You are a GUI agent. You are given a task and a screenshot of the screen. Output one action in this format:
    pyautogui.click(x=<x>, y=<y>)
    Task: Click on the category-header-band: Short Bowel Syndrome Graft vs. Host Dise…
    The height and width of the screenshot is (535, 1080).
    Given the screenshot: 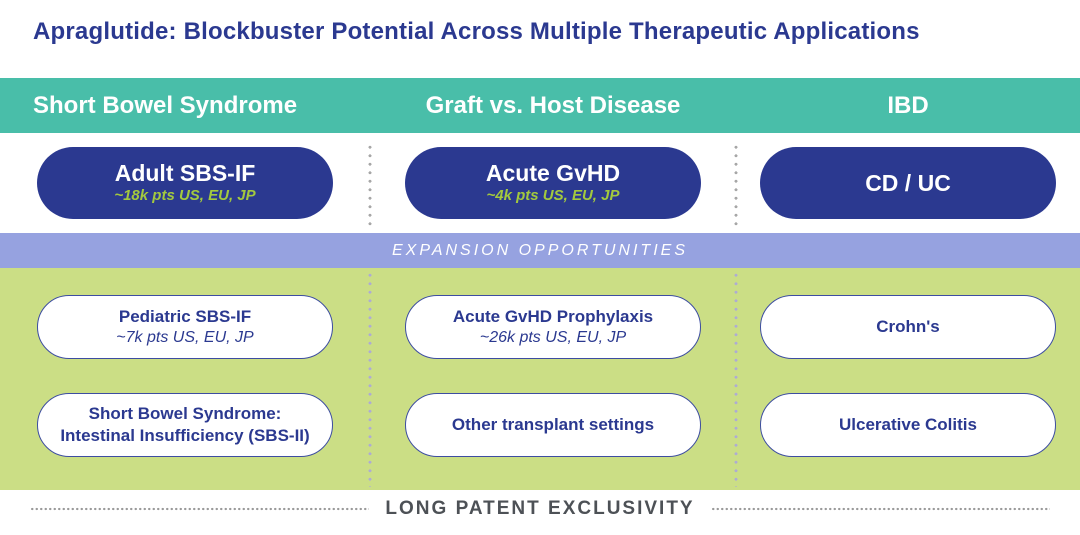 What is the action you would take?
    pyautogui.click(x=540, y=105)
    